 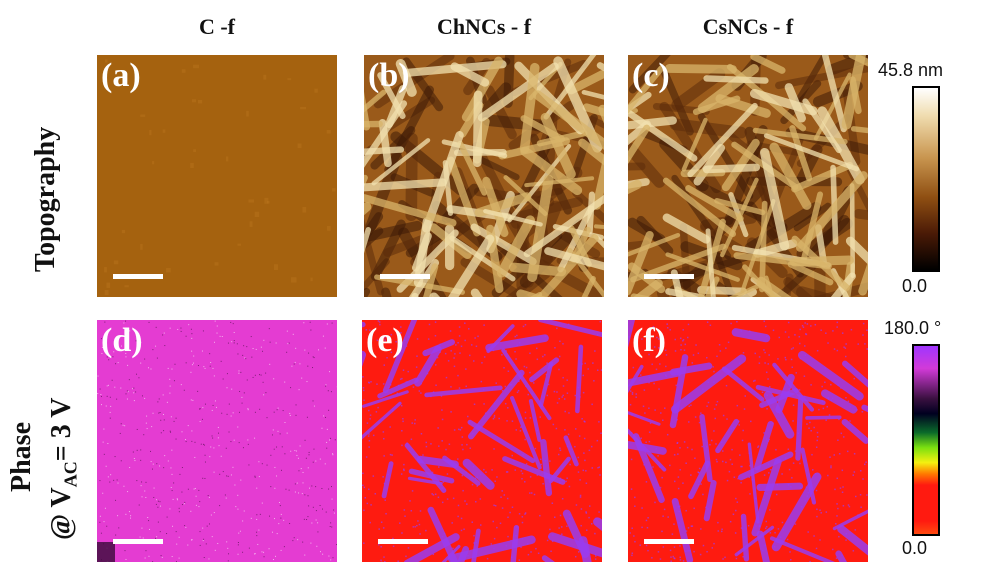 I want to click on panel-label: (d), so click(x=122, y=340).